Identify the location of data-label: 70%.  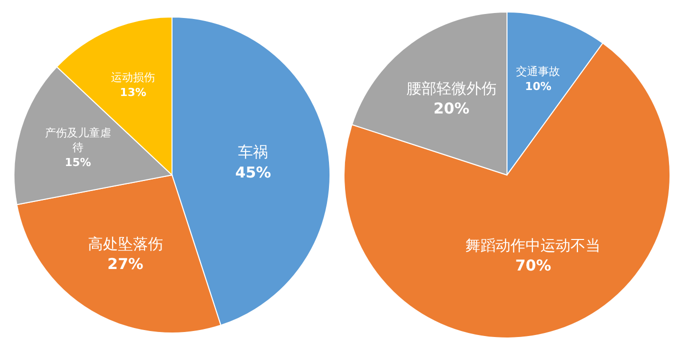
(533, 265).